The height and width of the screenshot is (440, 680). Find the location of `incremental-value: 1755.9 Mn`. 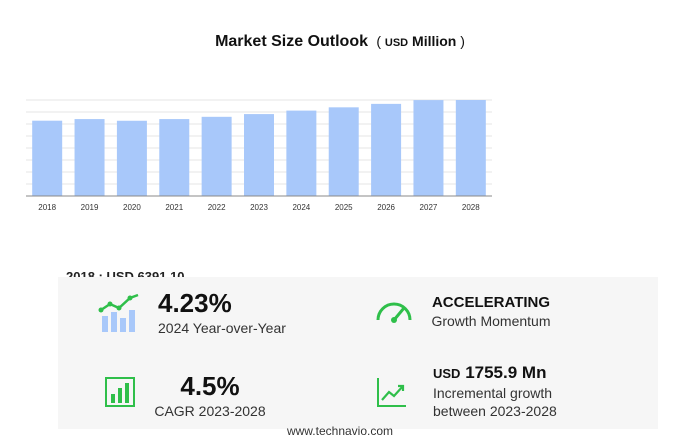

incremental-value: 1755.9 Mn is located at coordinates (506, 372).